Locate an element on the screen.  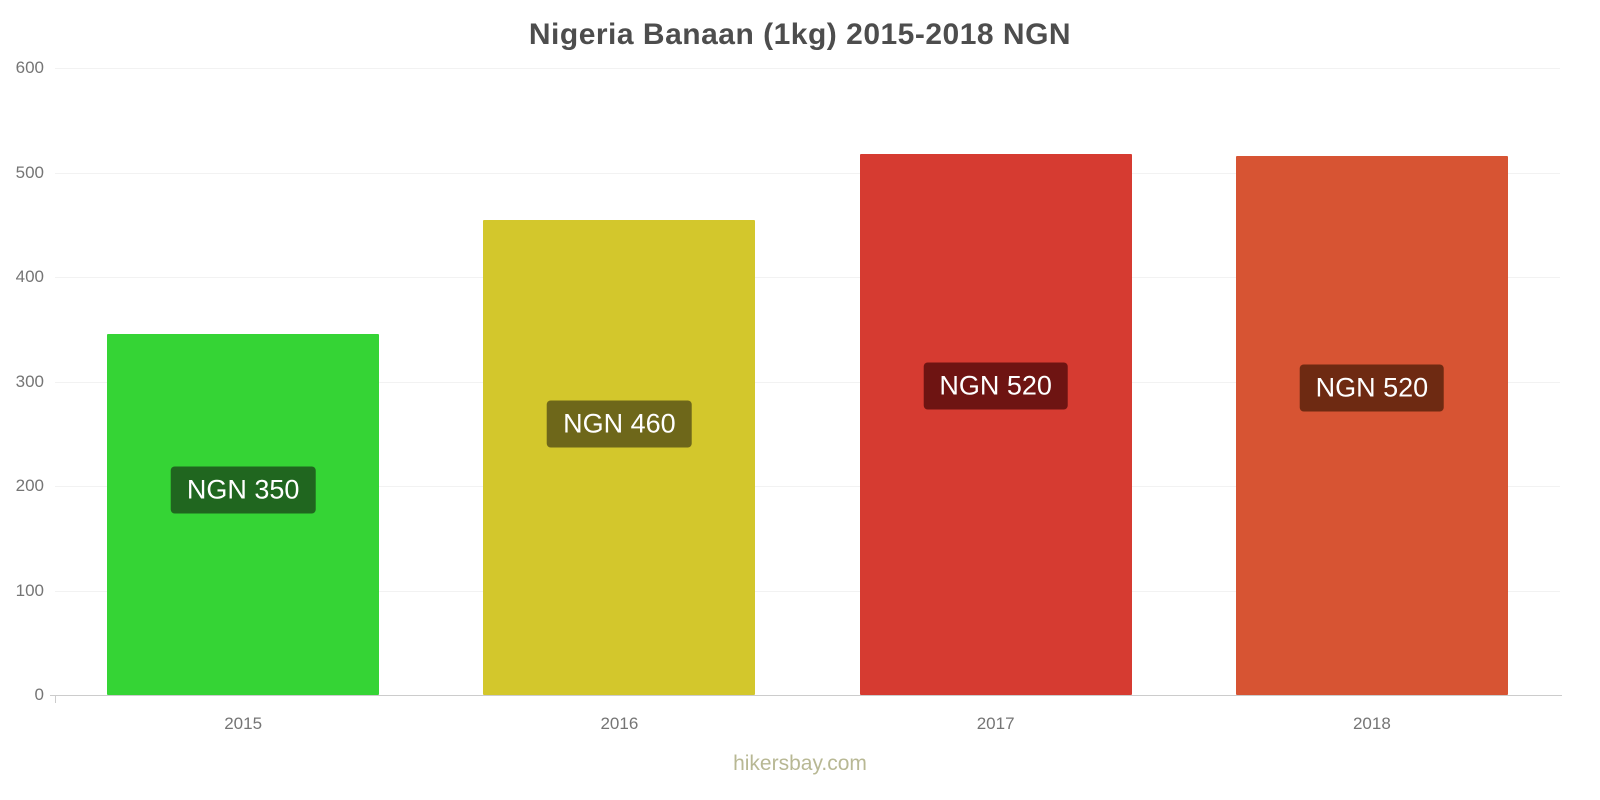
chart-title: Nigeria Banaan (1kg) 2015-2018 NGN is located at coordinates (800, 34).